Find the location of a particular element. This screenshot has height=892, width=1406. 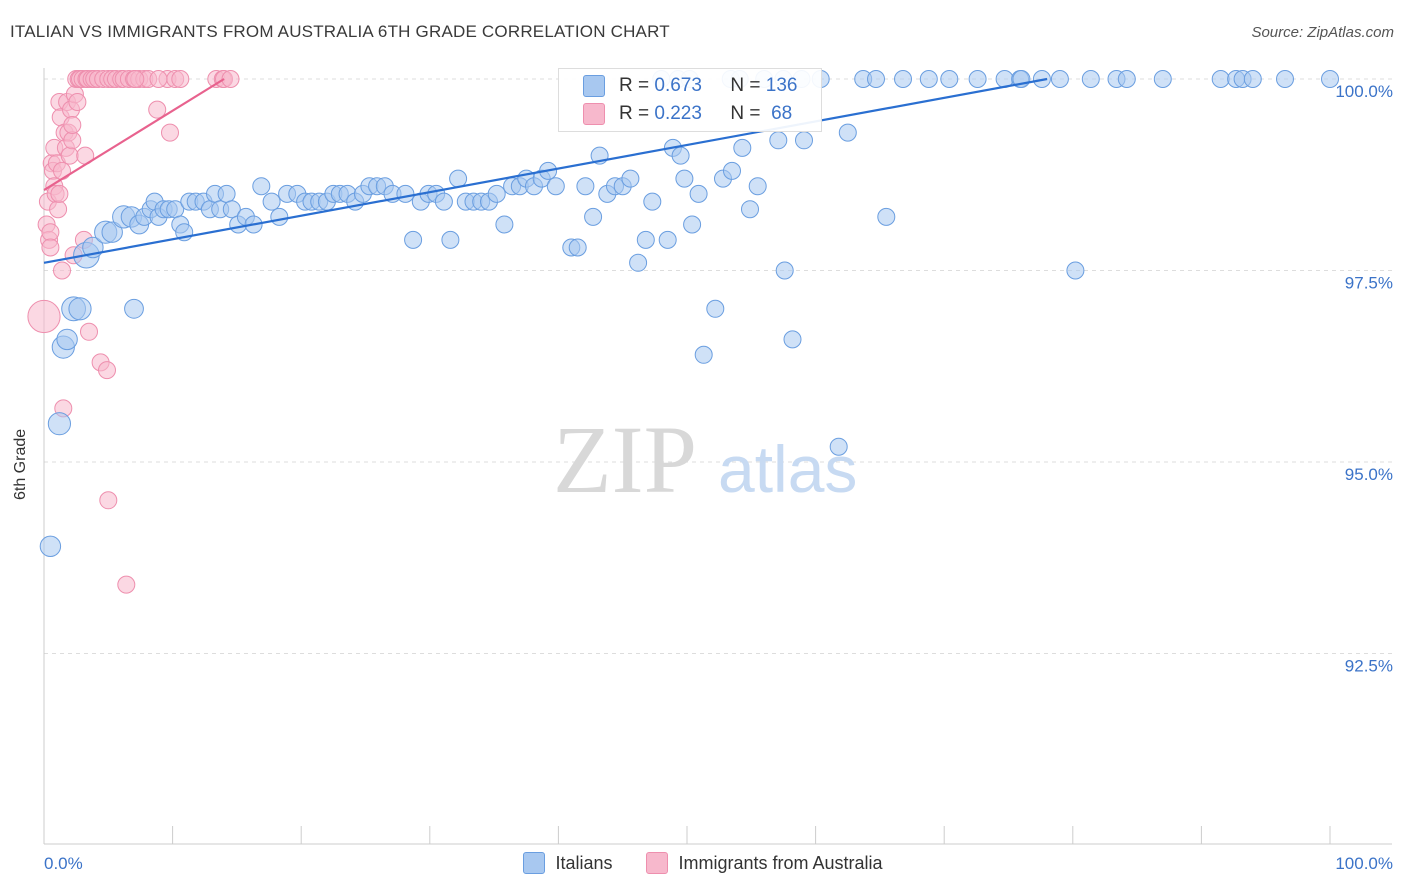

y-tick-label-2: 97.5% is located at coordinates (1369, 283).